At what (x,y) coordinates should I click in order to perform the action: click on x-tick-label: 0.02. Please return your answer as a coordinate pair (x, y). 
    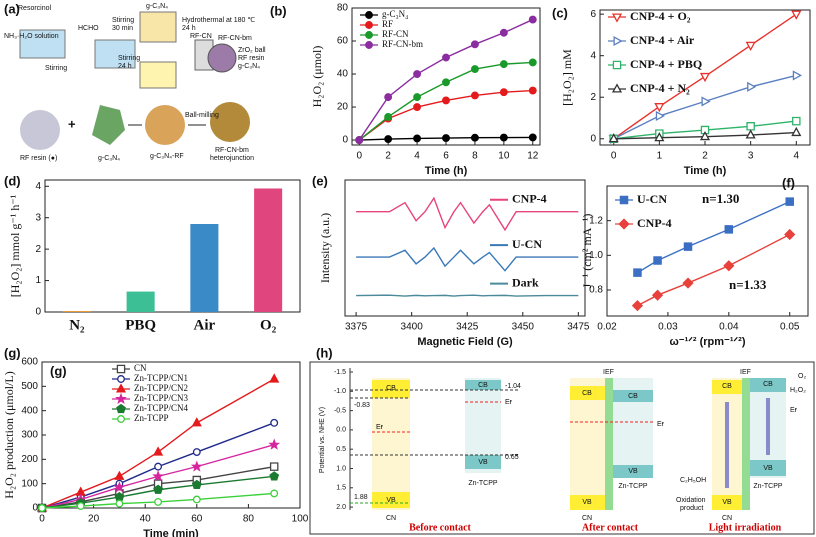
    Looking at the image, I should click on (607, 327).